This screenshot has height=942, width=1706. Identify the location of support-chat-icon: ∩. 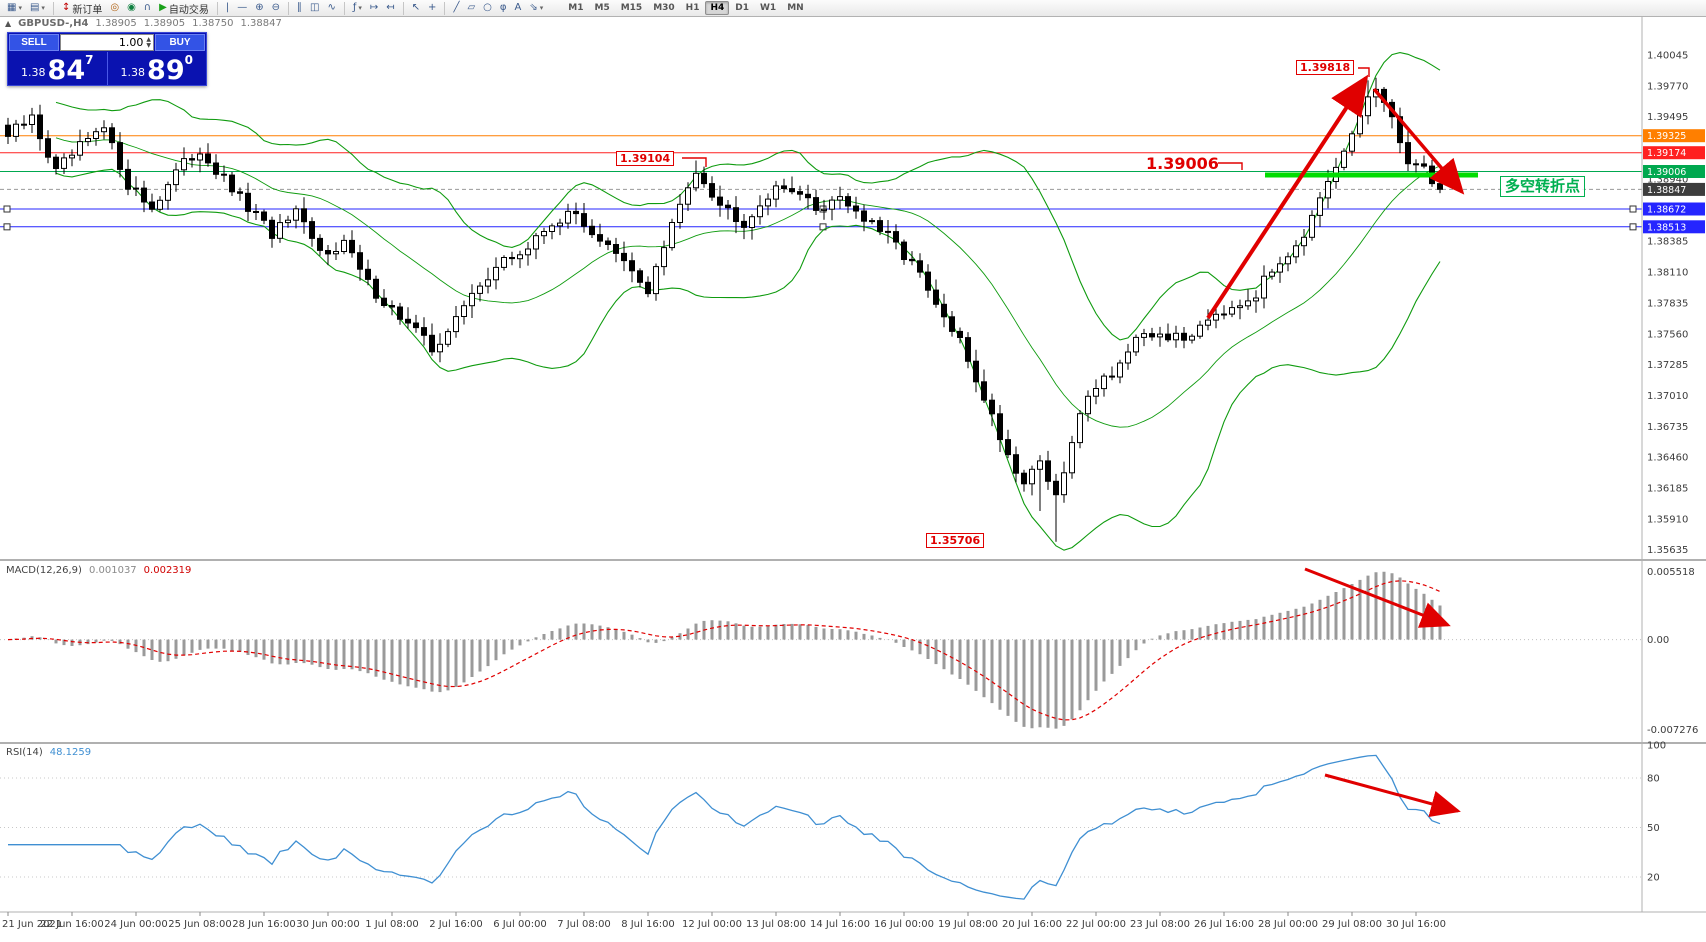
(147, 7).